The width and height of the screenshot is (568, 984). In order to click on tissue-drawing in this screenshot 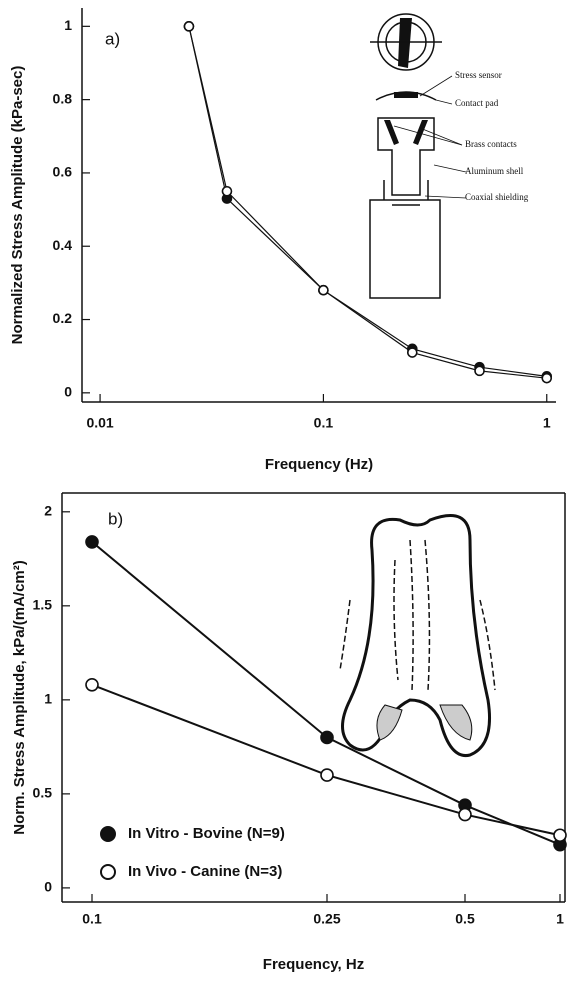, I will do `click(417, 636)`.